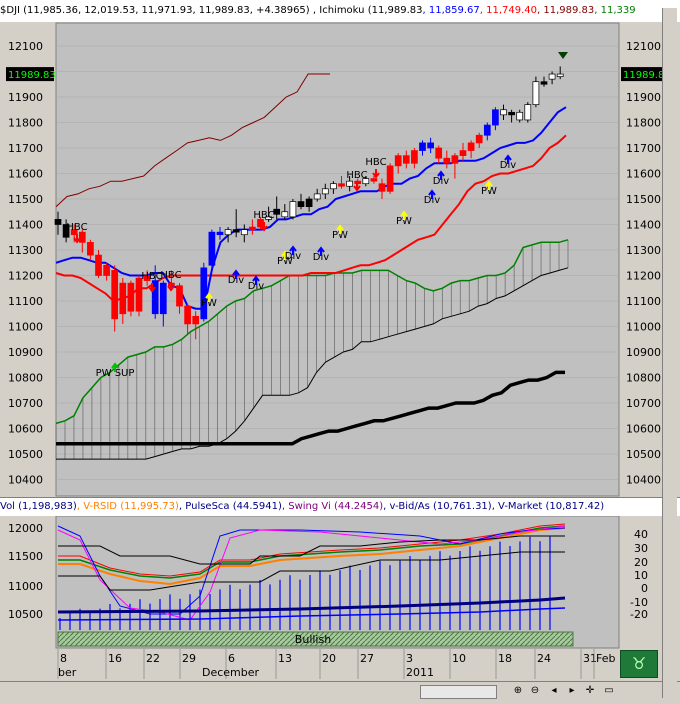 The image size is (680, 704). What do you see at coordinates (409, 658) in the screenshot?
I see `date-tick: 3` at bounding box center [409, 658].